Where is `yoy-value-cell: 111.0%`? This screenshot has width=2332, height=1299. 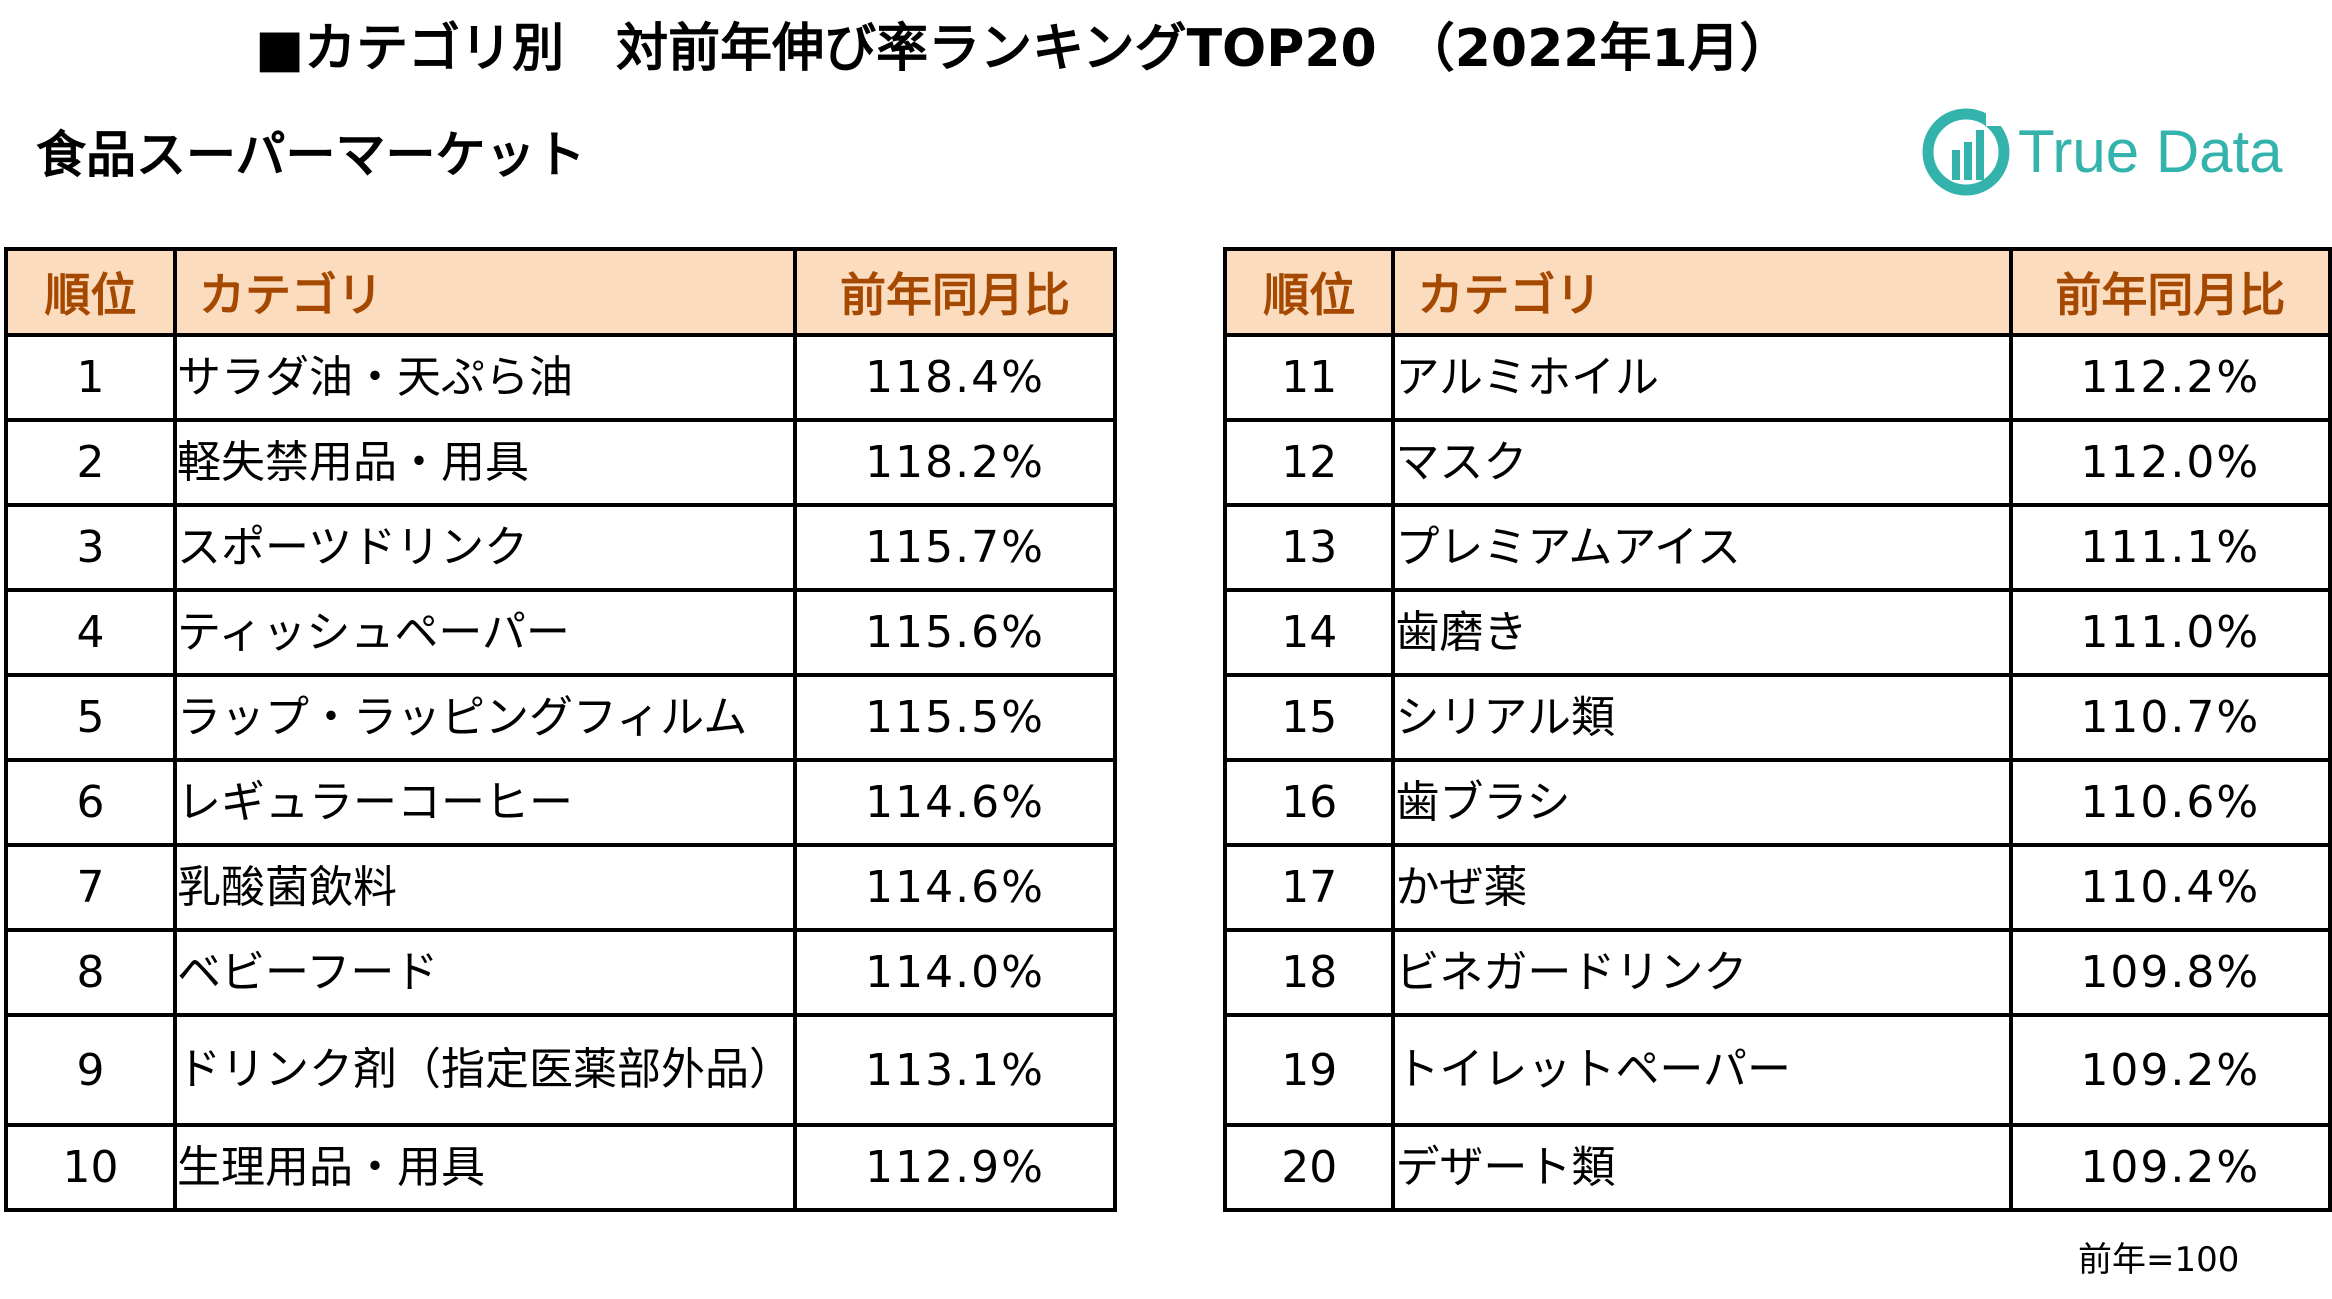 yoy-value-cell: 111.0% is located at coordinates (2170, 632).